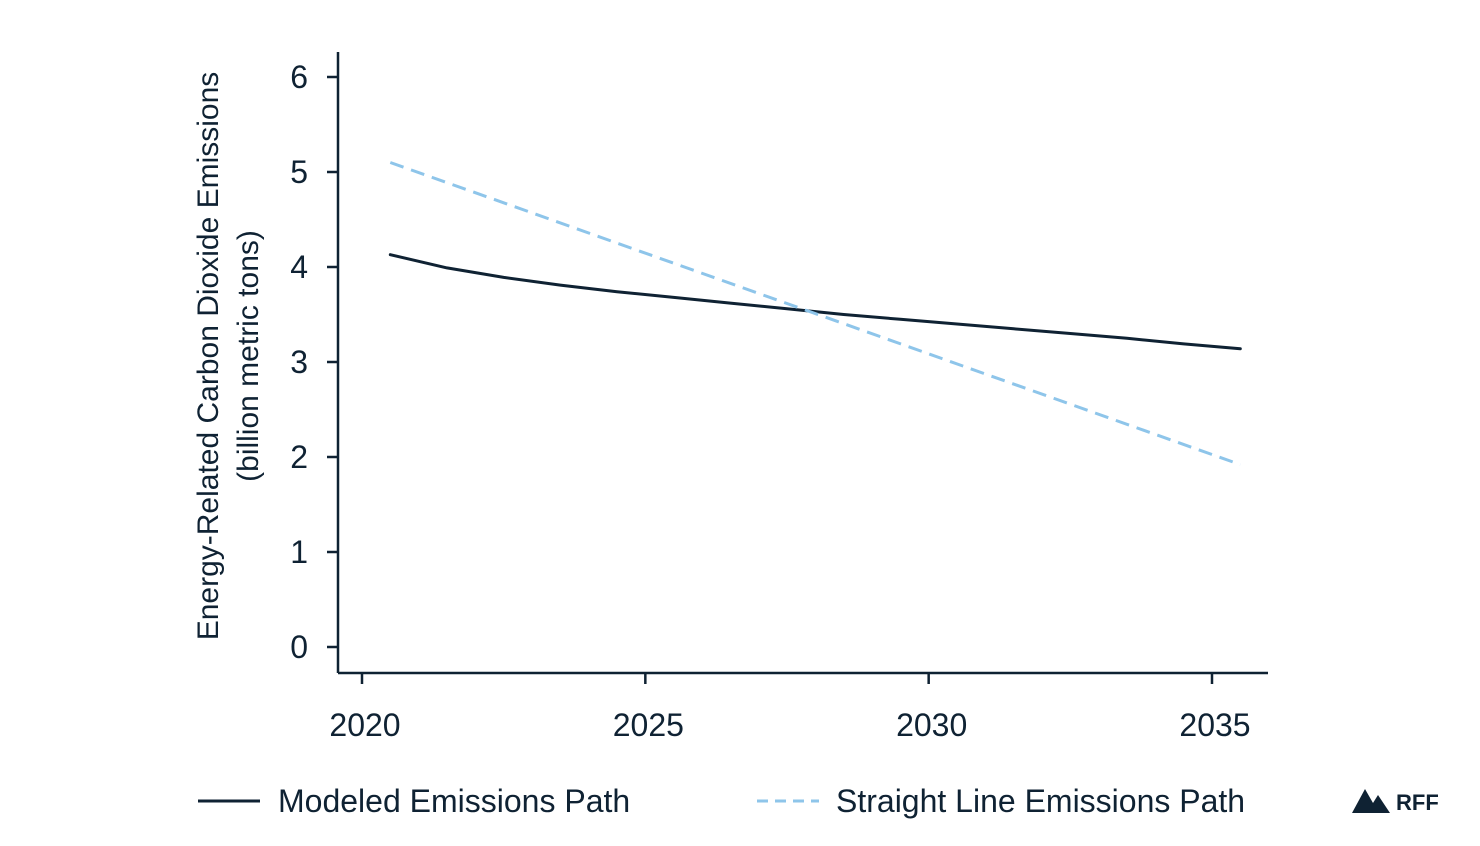 Image resolution: width=1480 pixels, height=846 pixels. What do you see at coordinates (648, 725) in the screenshot?
I see `x-tick-label: 2025` at bounding box center [648, 725].